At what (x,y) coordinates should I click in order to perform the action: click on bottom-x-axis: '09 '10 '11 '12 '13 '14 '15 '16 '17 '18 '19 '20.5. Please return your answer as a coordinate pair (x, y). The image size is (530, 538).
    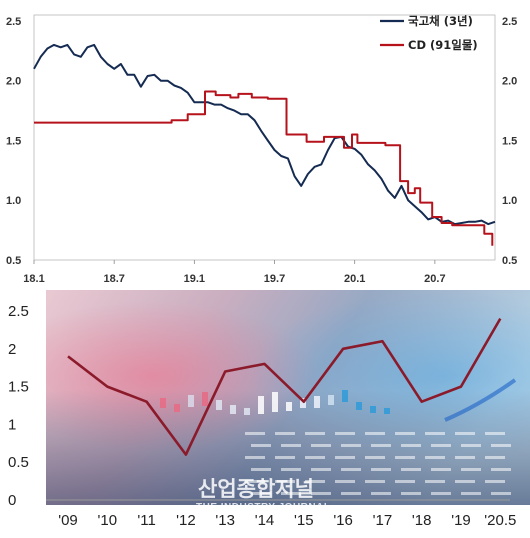
    Looking at the image, I should click on (287, 520).